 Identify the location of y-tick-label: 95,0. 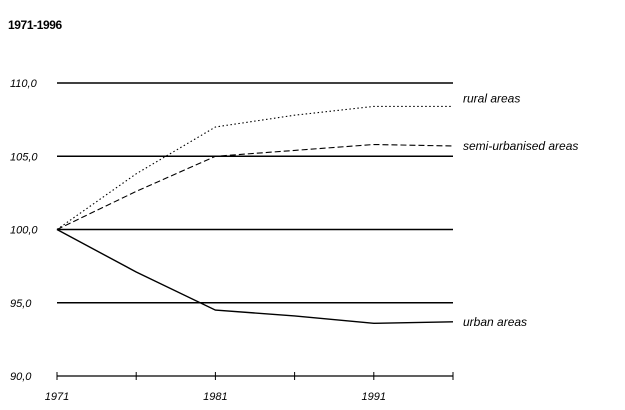
(21, 304).